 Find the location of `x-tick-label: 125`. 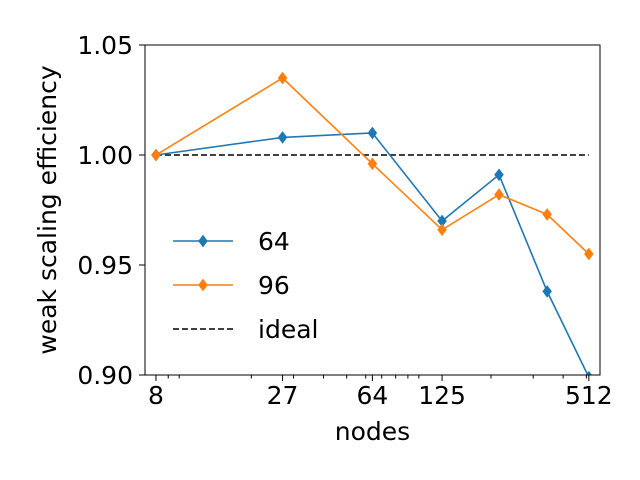

x-tick-label: 125 is located at coordinates (442, 395).